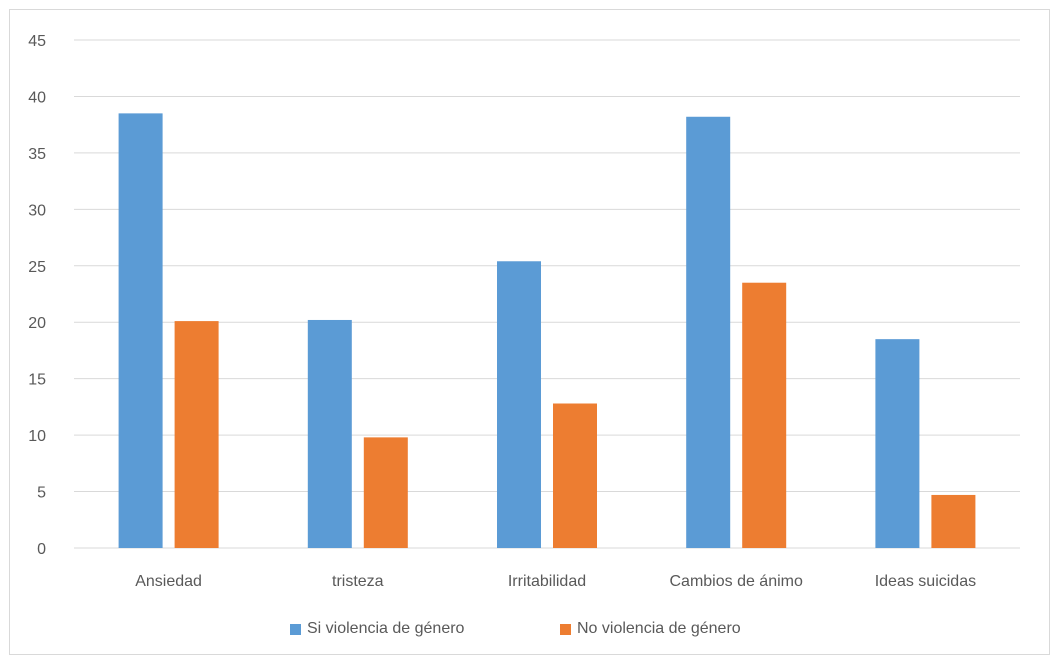  What do you see at coordinates (547, 581) in the screenshot?
I see `x-tick-label: Irritabilidad` at bounding box center [547, 581].